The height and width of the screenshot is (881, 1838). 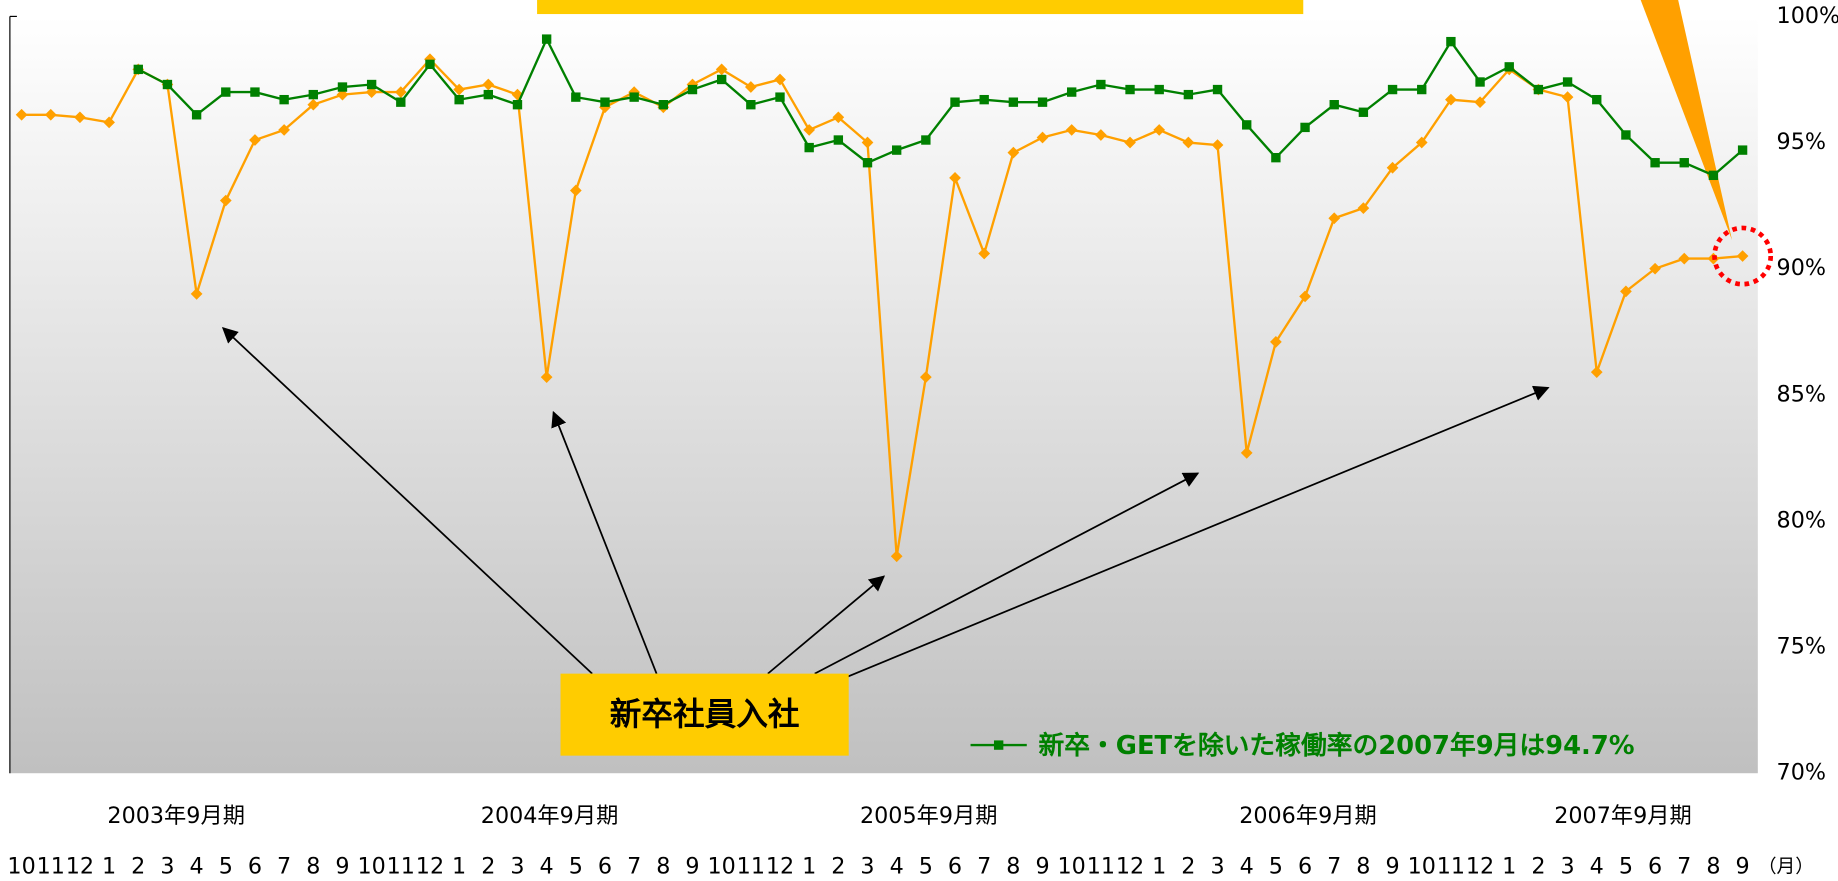 What do you see at coordinates (1801, 520) in the screenshot?
I see `y-tick-label: 80%` at bounding box center [1801, 520].